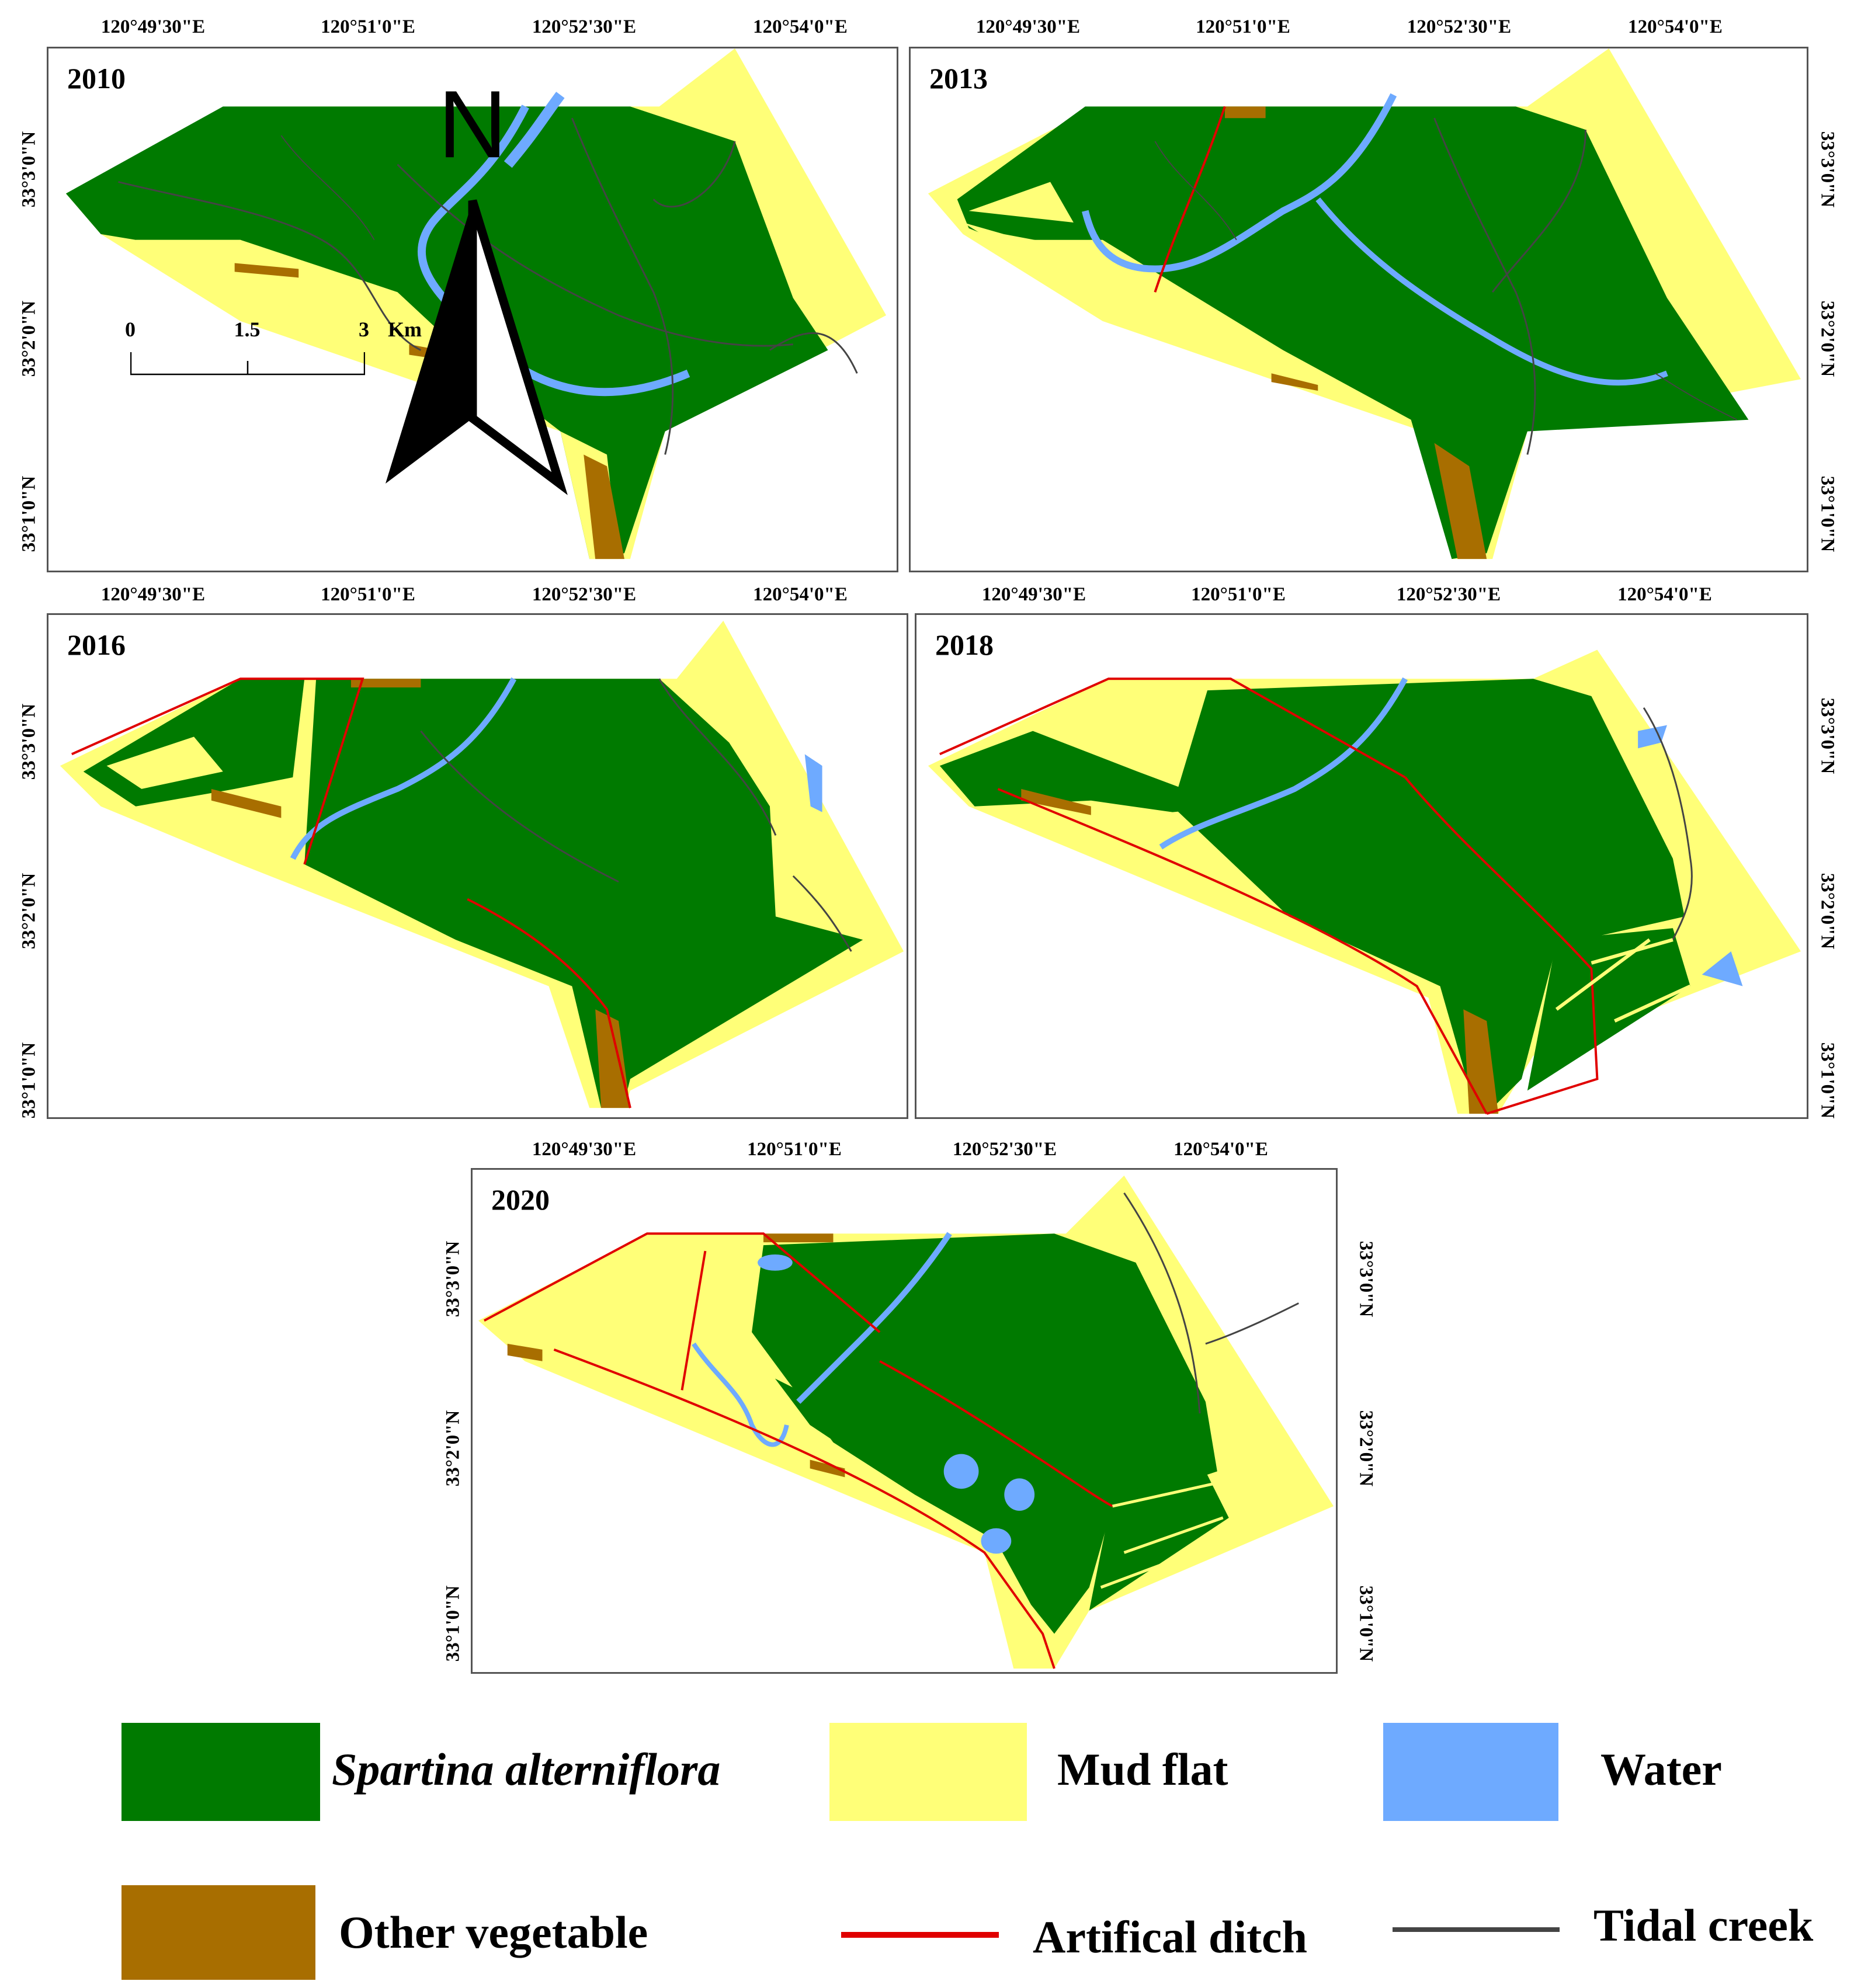 The width and height of the screenshot is (1861, 1988). I want to click on year-label: 2020, so click(520, 1199).